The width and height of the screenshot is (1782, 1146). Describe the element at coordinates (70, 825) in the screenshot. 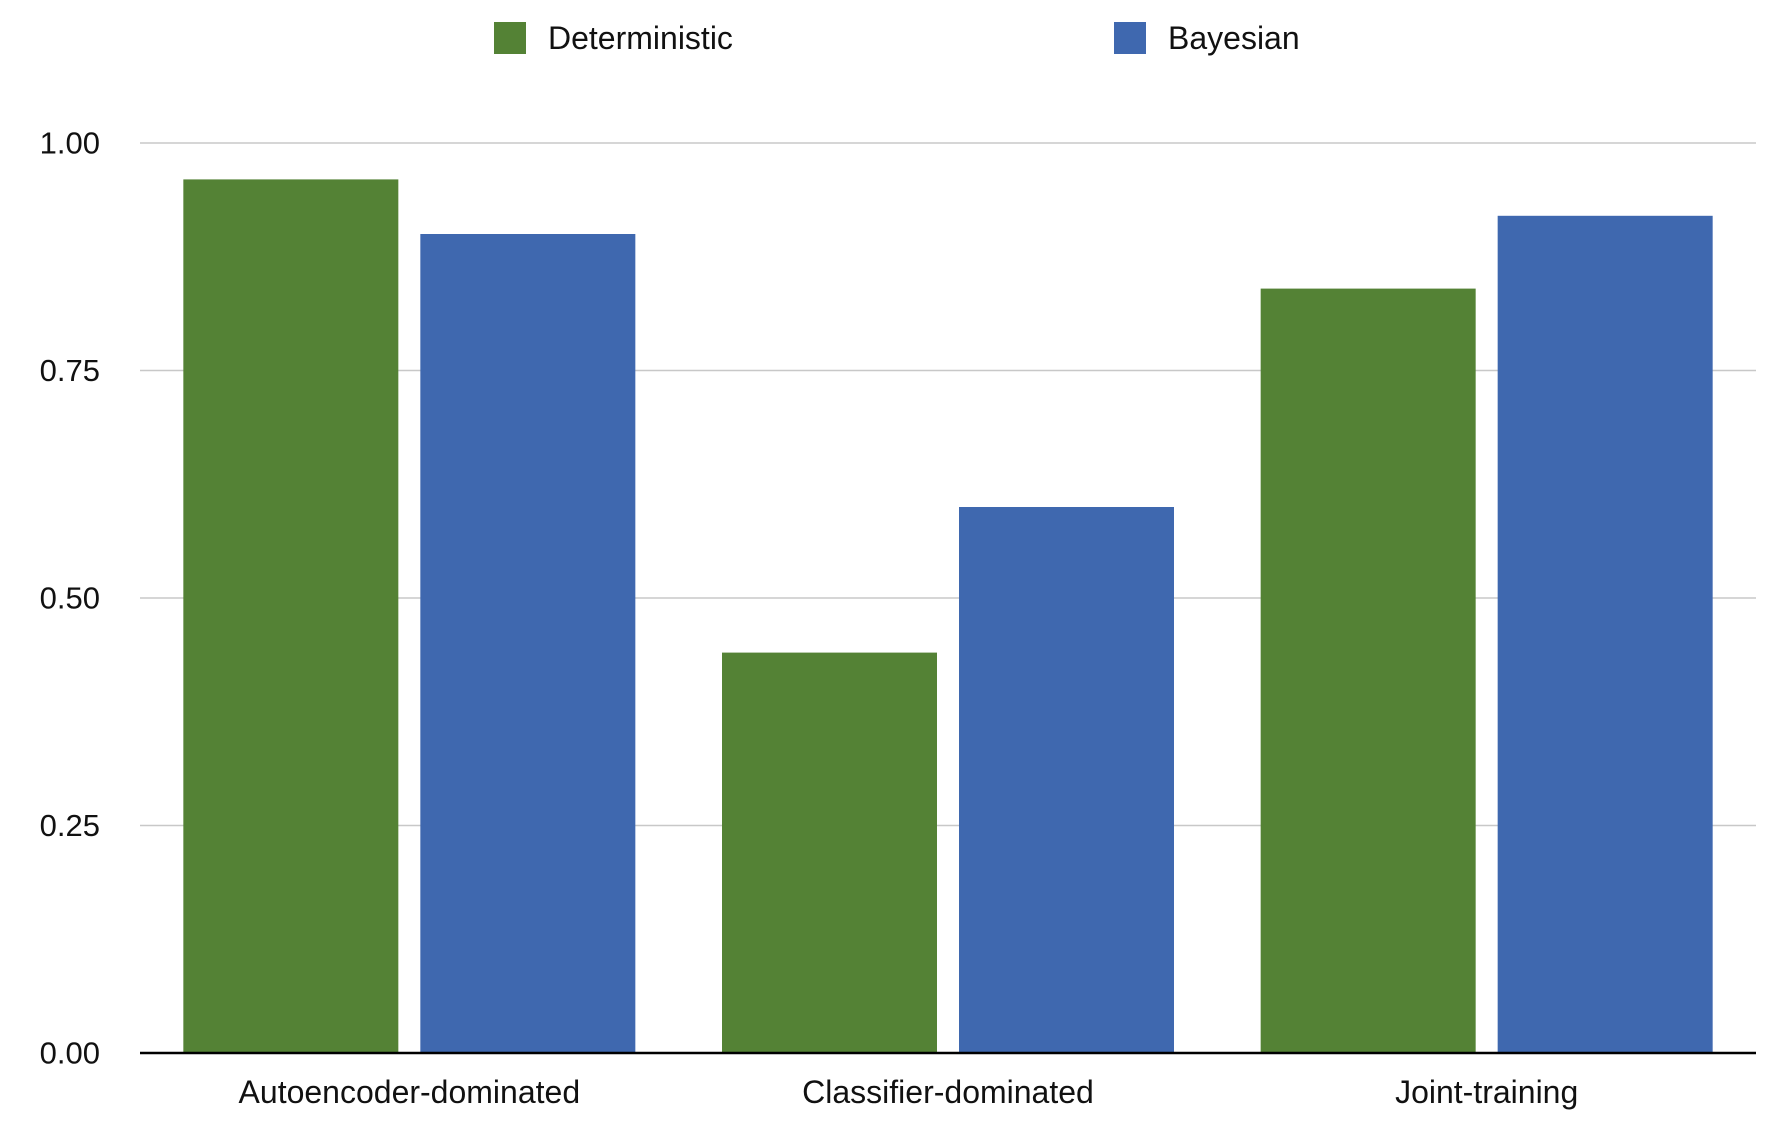

I see `y-tick-label: 0.25` at that location.